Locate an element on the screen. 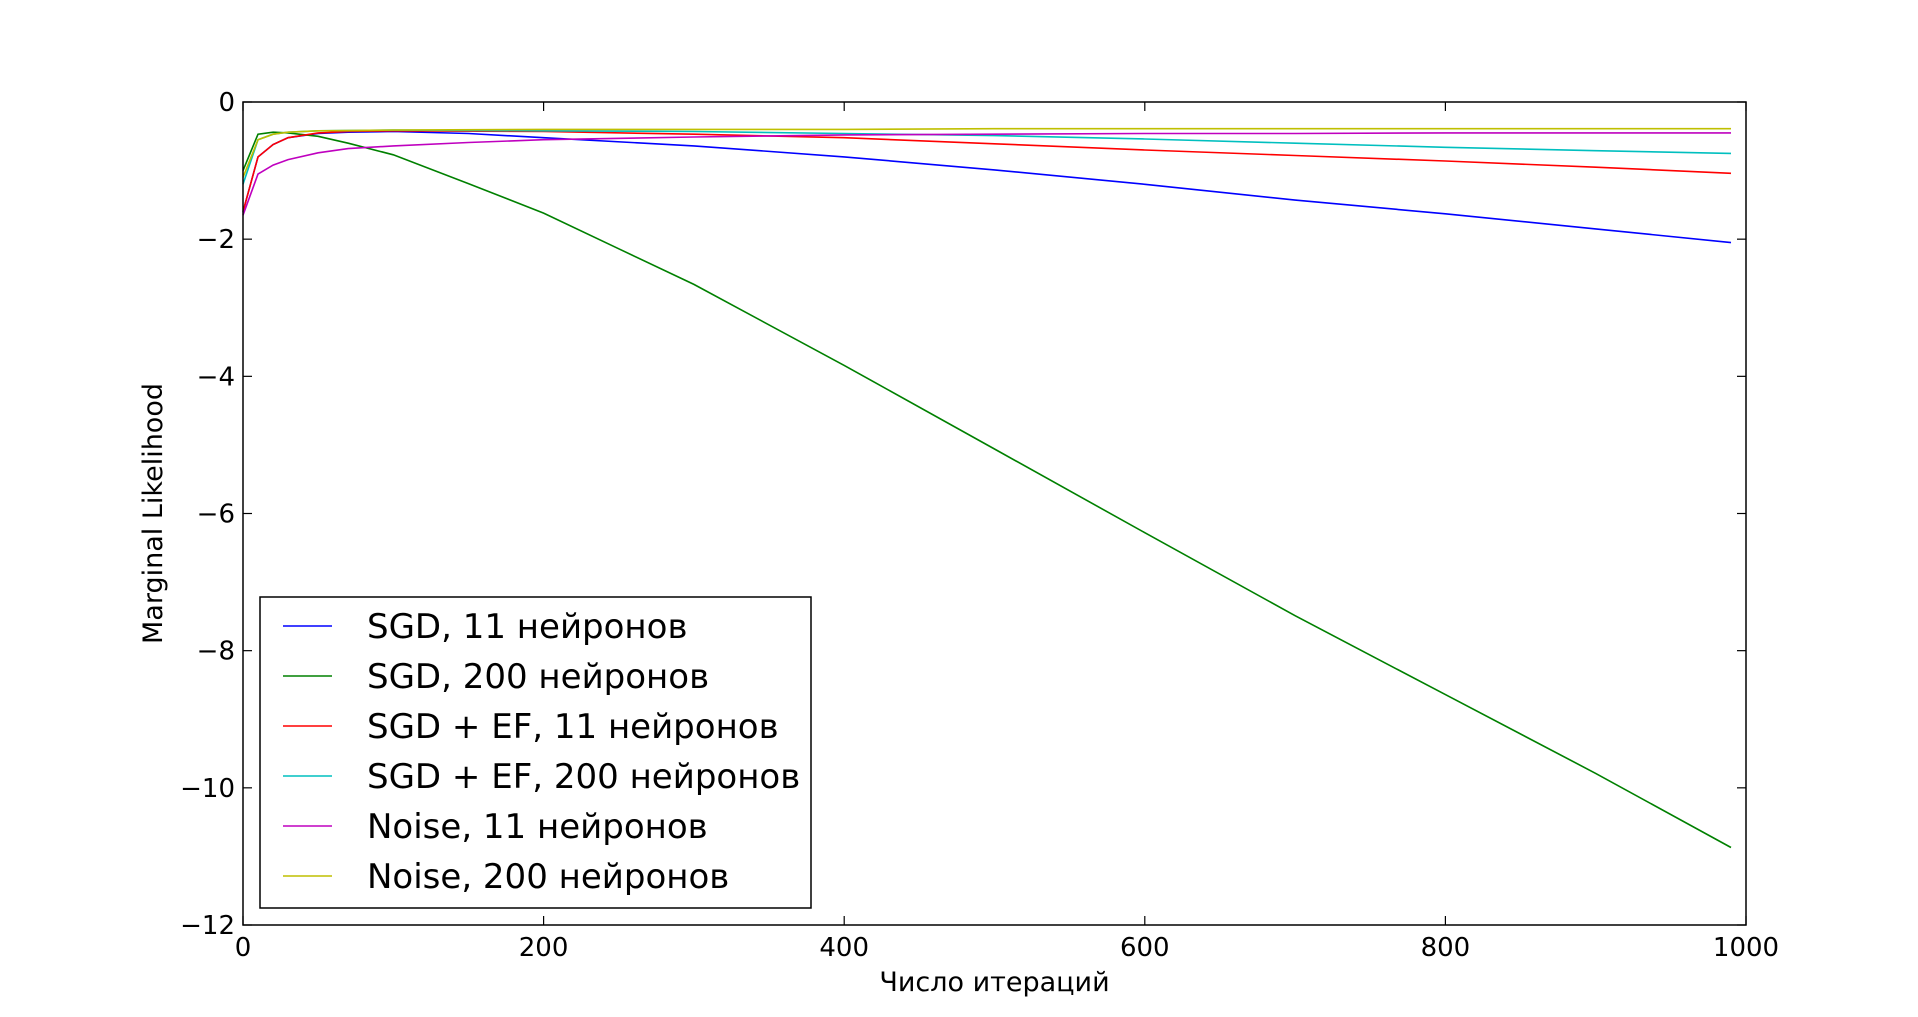  y-tick-label: −6 is located at coordinates (216, 515).